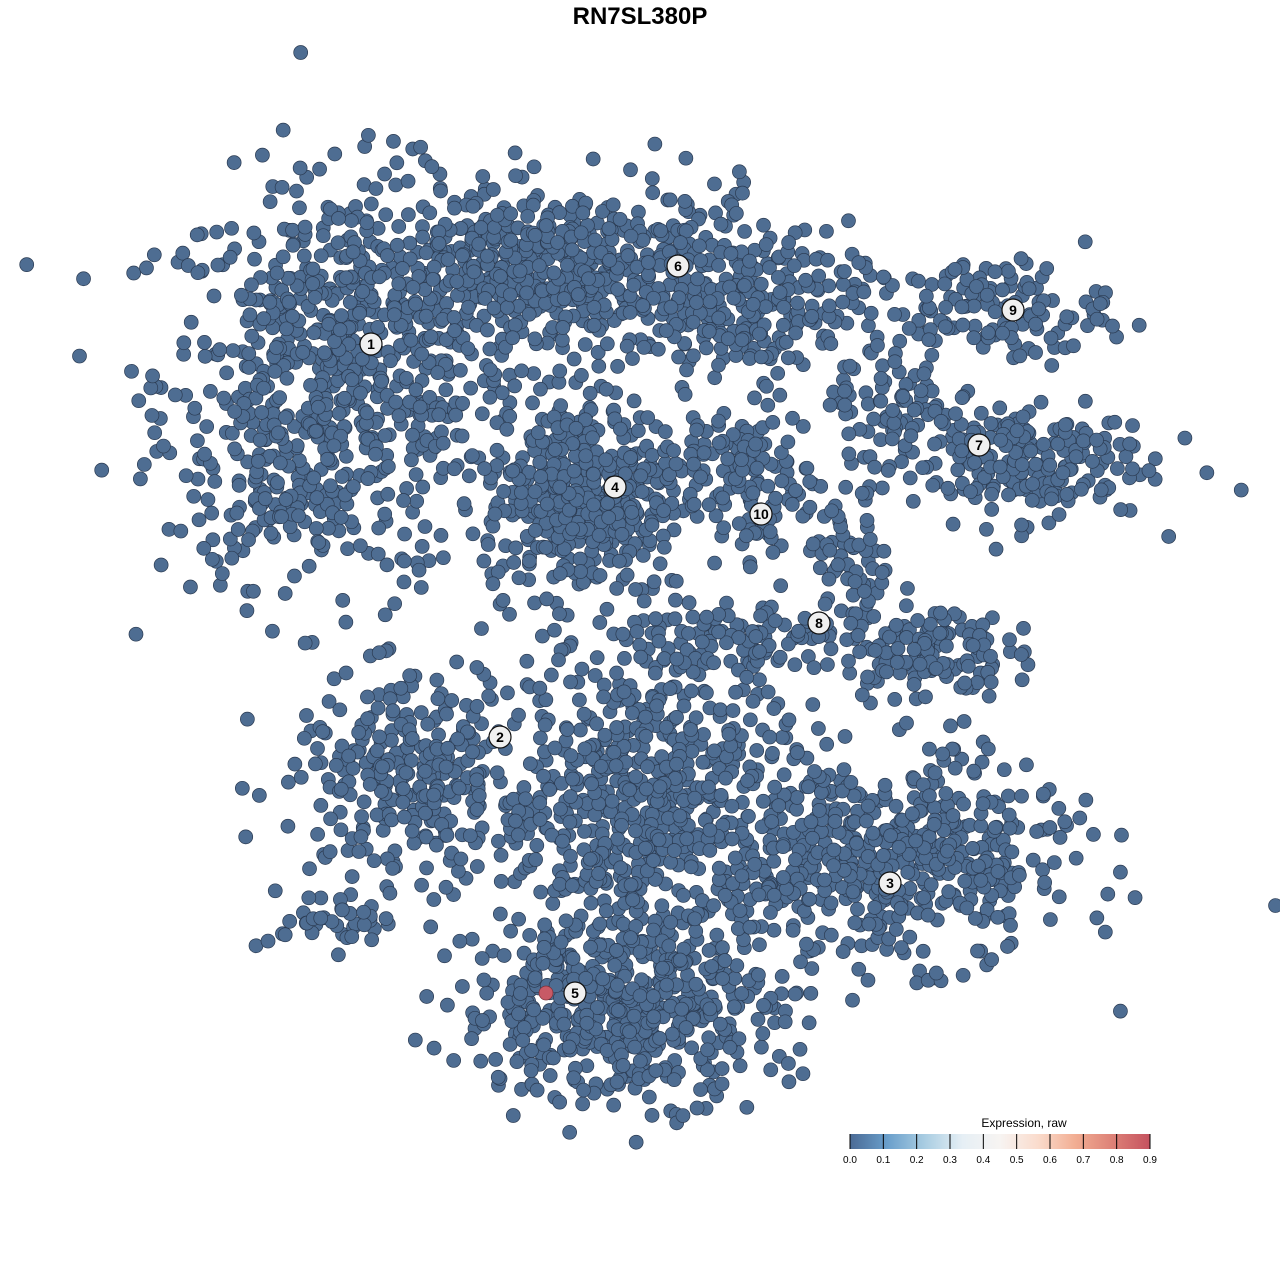 This screenshot has width=1280, height=1280. I want to click on colorbar-tick-label: 0.8, so click(1117, 1160).